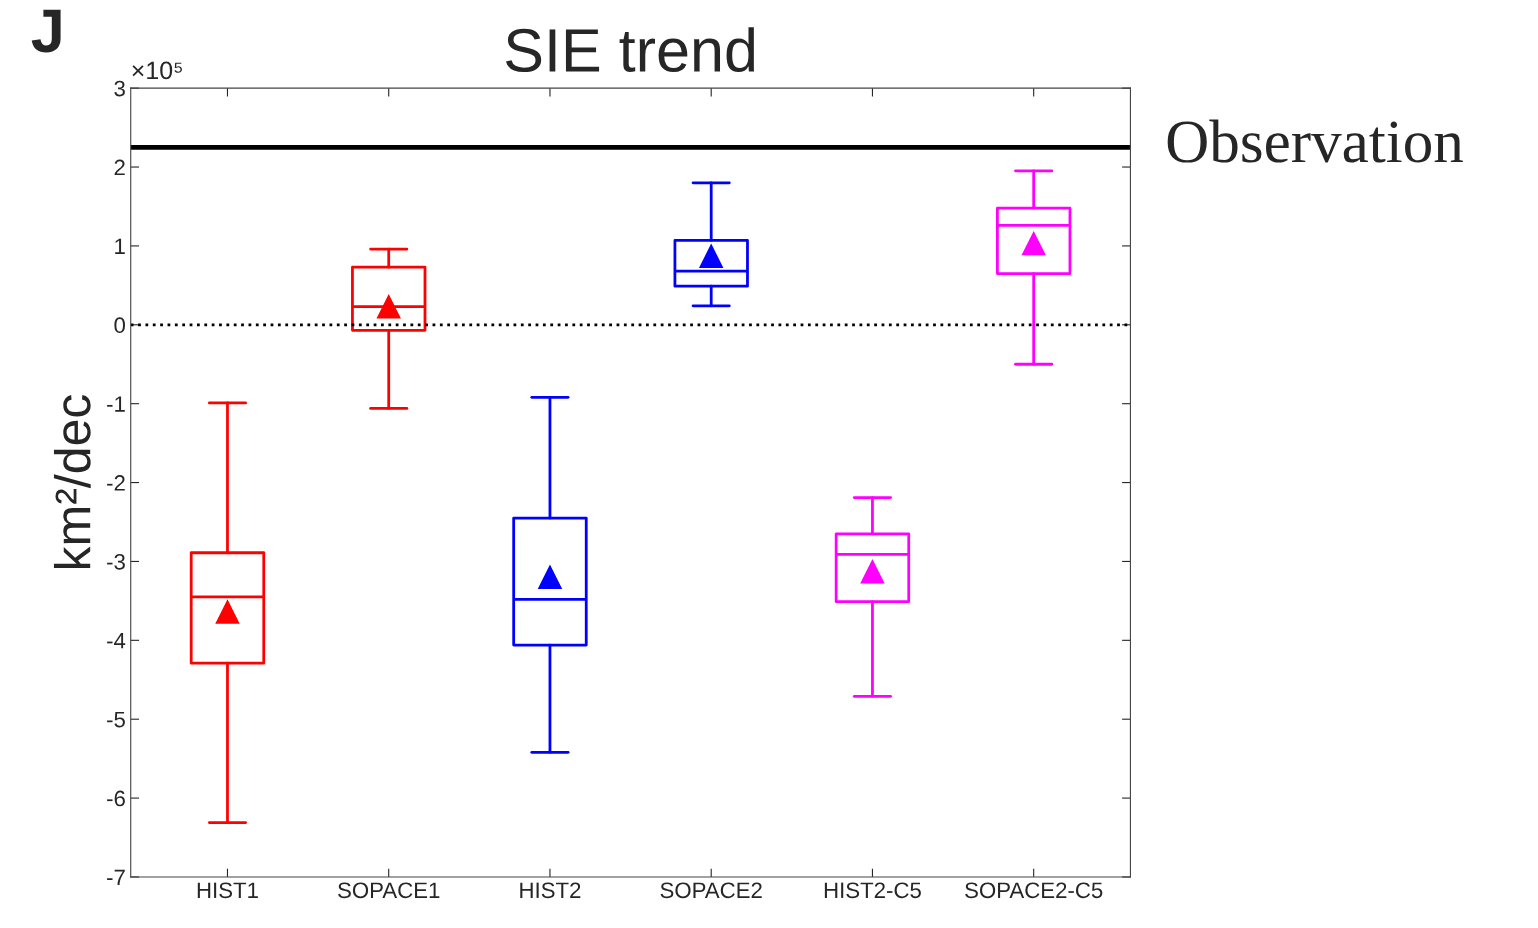 Image resolution: width=1538 pixels, height=928 pixels. What do you see at coordinates (711, 890) in the screenshot?
I see `x-tick-label: SOPACE2` at bounding box center [711, 890].